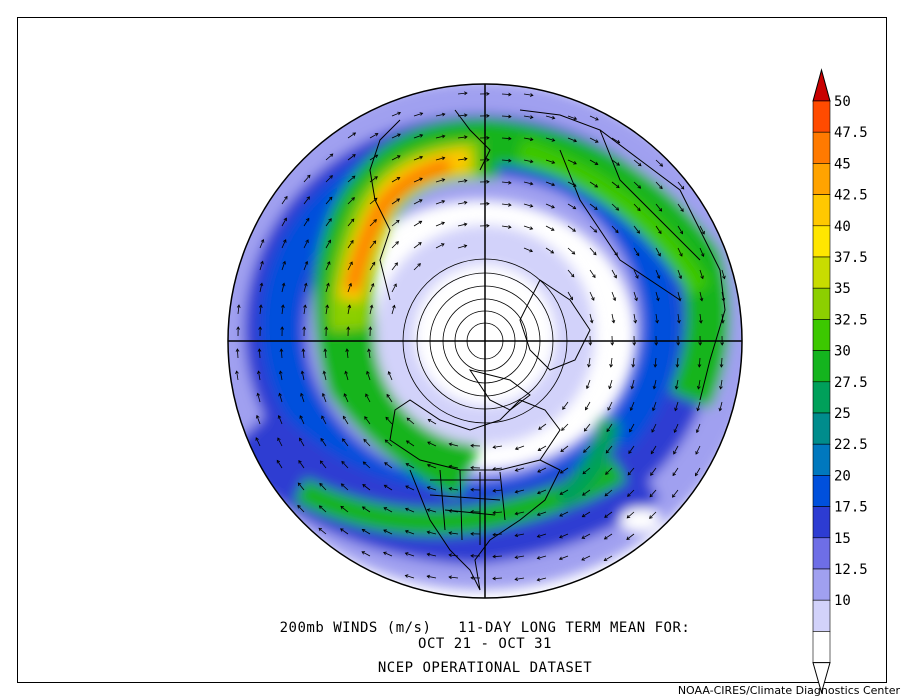 Image resolution: width=904 pixels, height=699 pixels. What do you see at coordinates (842, 539) in the screenshot?
I see `colorbar-tick-label: 15` at bounding box center [842, 539].